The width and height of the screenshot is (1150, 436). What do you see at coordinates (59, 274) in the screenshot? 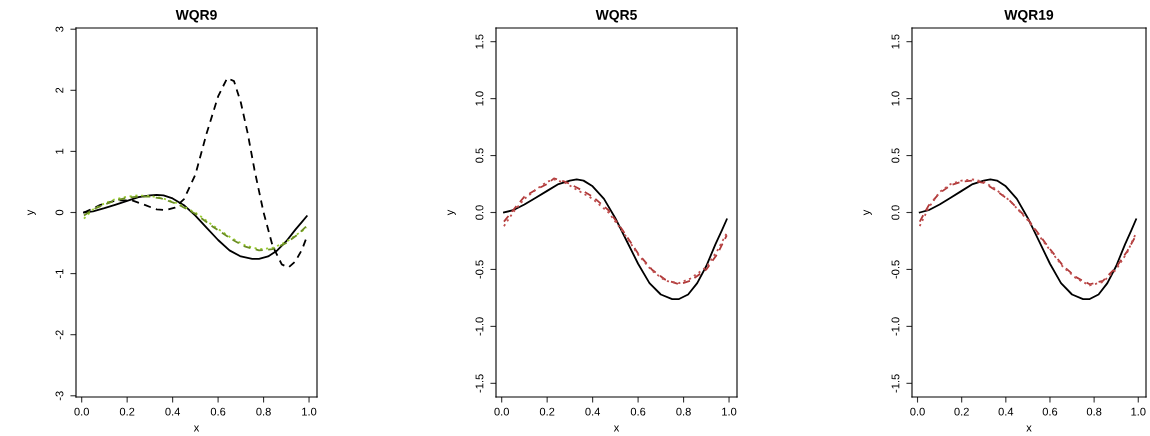
I see `y-tick-label: -1` at bounding box center [59, 274].